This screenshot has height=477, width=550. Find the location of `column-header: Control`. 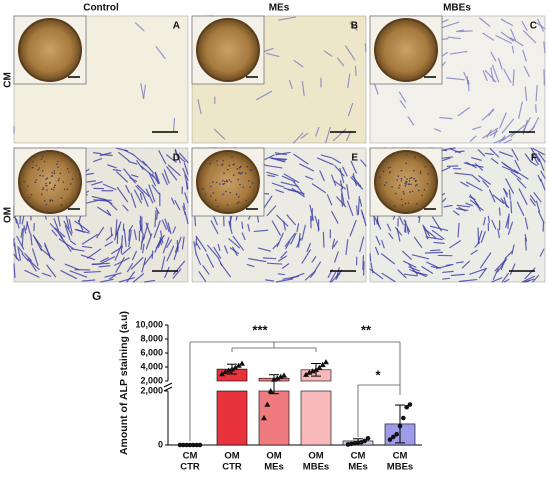

column-header: Control is located at coordinates (101, 8).